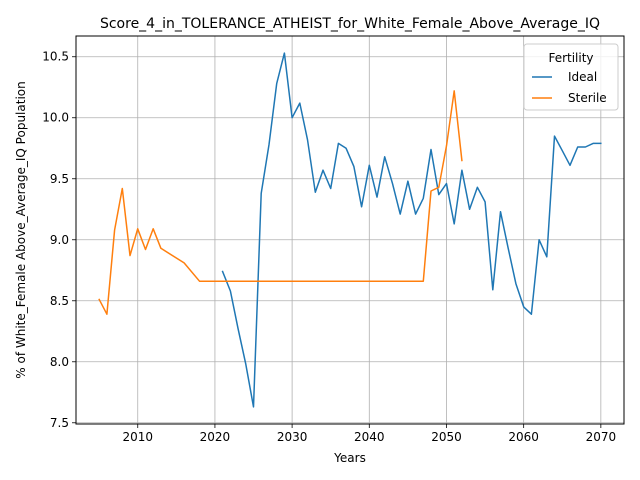 The image size is (640, 480). I want to click on legend-label-sterile: Sterile, so click(587, 98).